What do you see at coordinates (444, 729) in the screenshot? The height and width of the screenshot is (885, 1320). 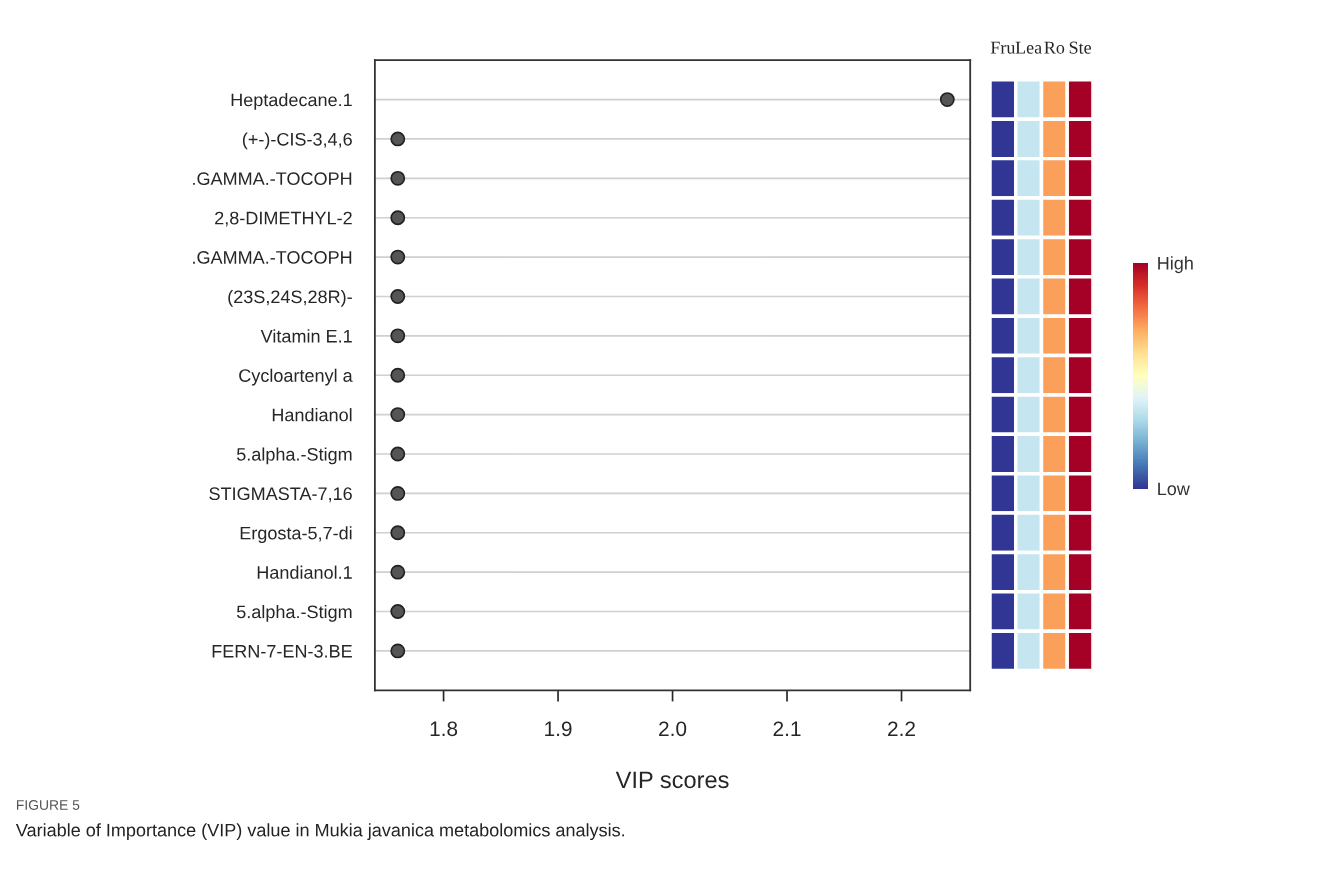 I see `x-tick-label: 1.8` at bounding box center [444, 729].